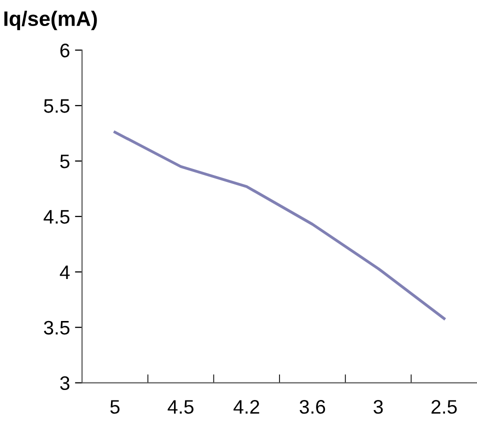 Image resolution: width=477 pixels, height=436 pixels. I want to click on x-tick-label: 2.5, so click(444, 407).